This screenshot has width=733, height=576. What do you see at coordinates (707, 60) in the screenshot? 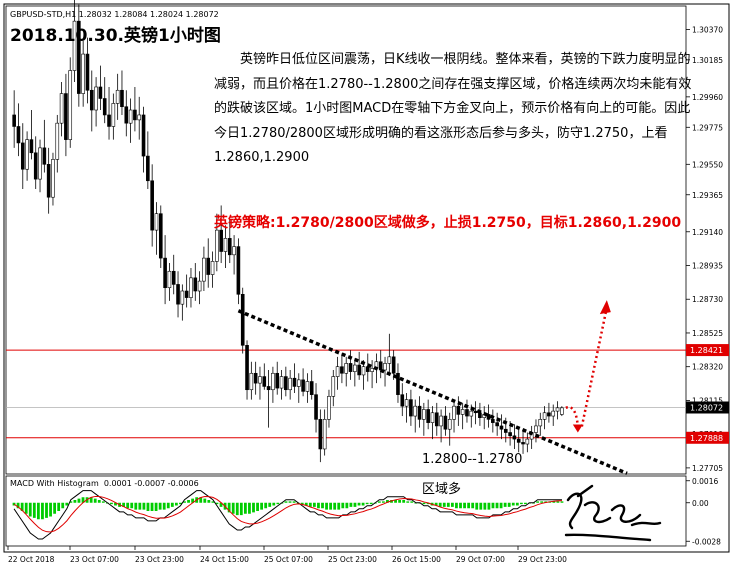
I see `y-tick-label: 1.30185` at bounding box center [707, 60].